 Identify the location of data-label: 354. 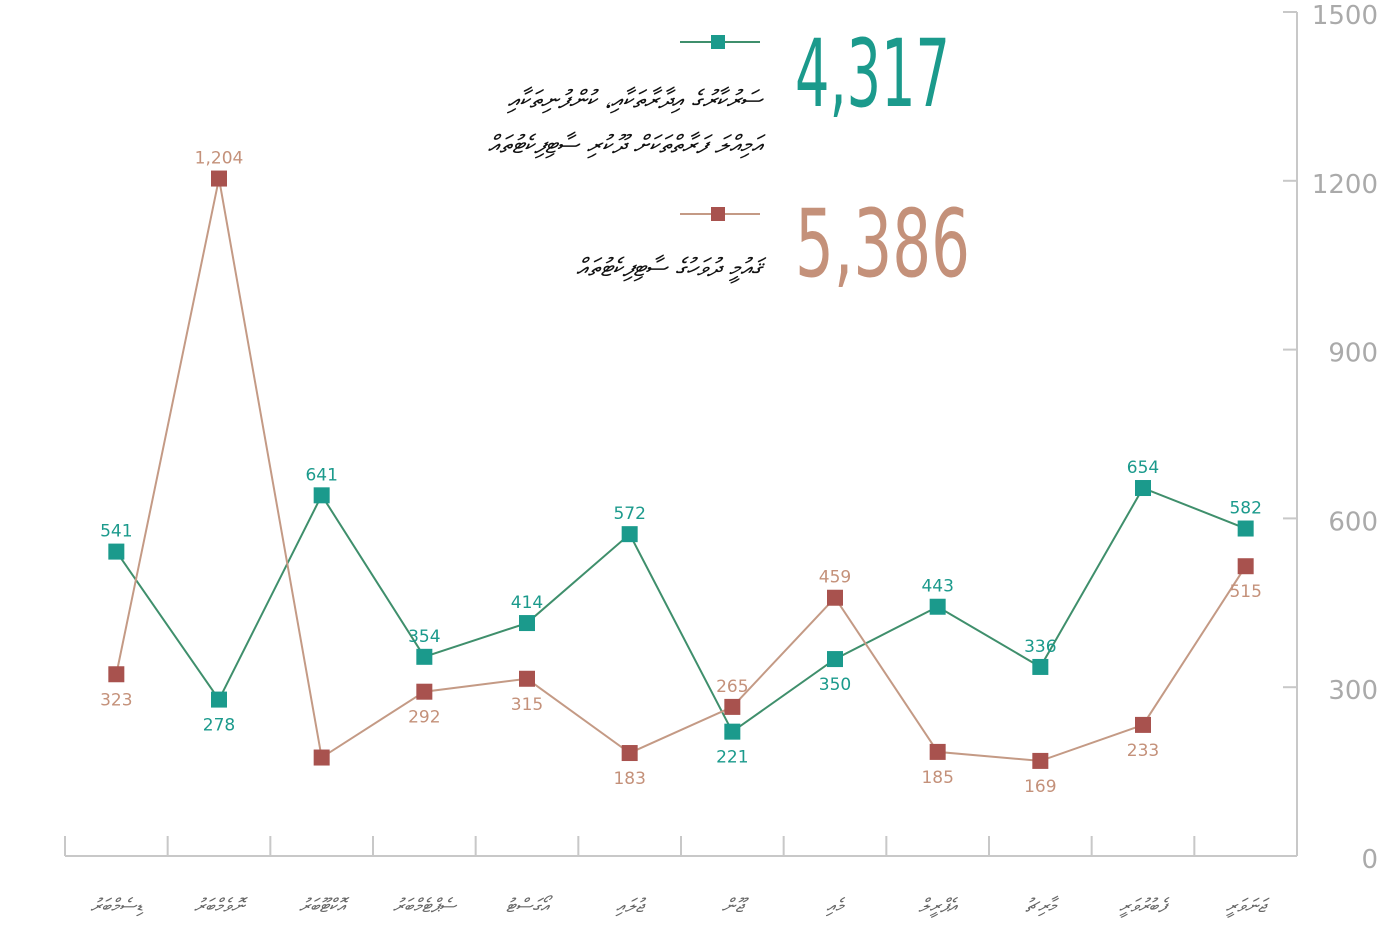
(424, 637).